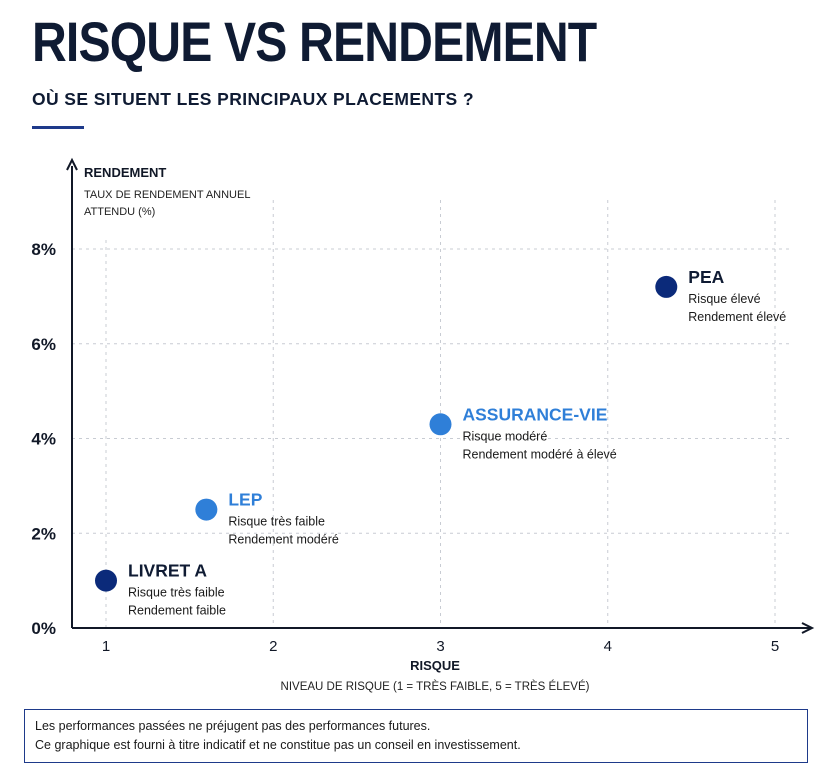  Describe the element at coordinates (706, 277) in the screenshot. I see `data-point-label: PEA` at that location.